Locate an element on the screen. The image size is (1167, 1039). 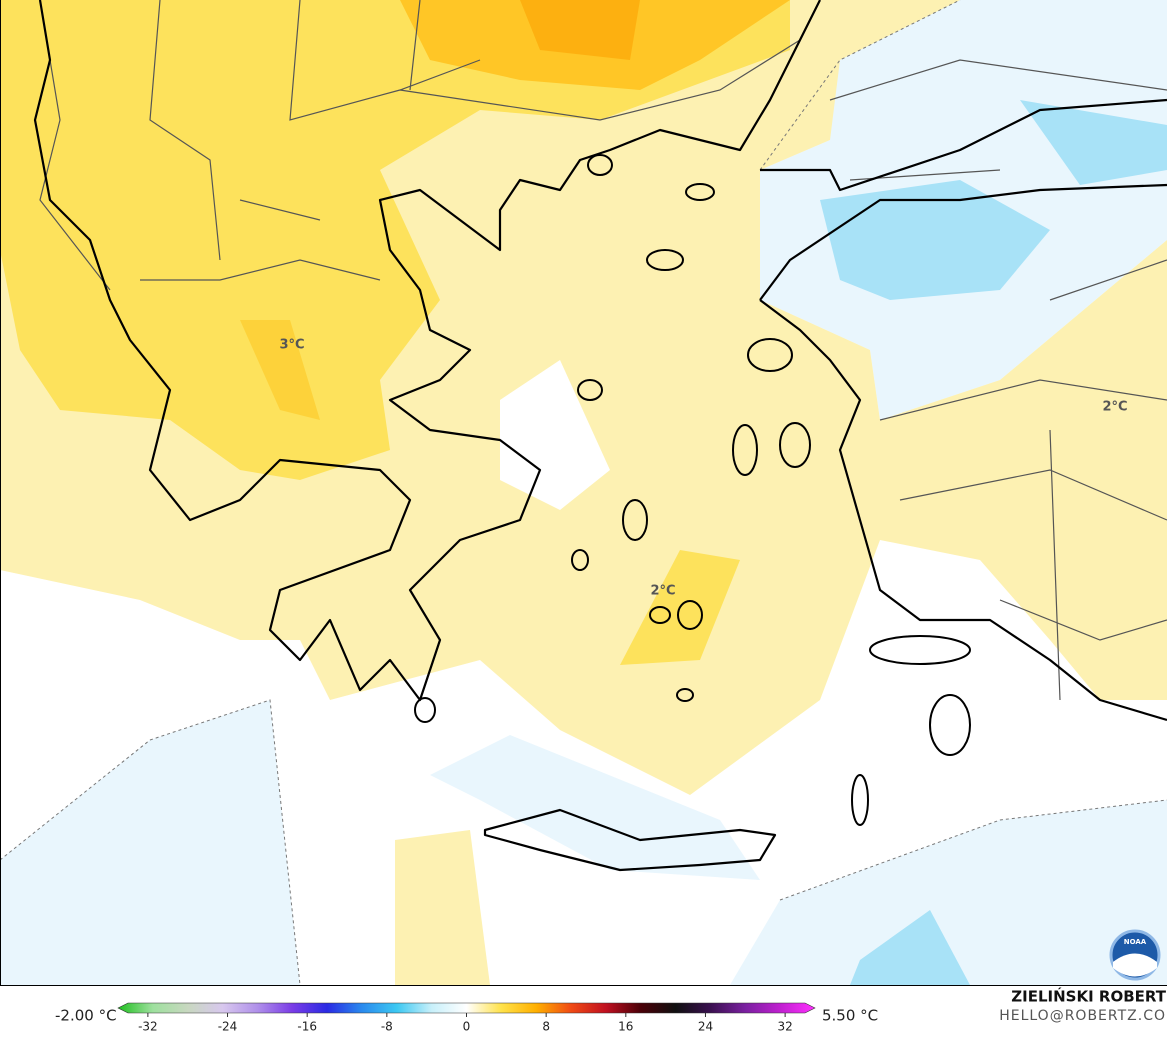
legend-max-label: 5.50 °C is located at coordinates (850, 1016).